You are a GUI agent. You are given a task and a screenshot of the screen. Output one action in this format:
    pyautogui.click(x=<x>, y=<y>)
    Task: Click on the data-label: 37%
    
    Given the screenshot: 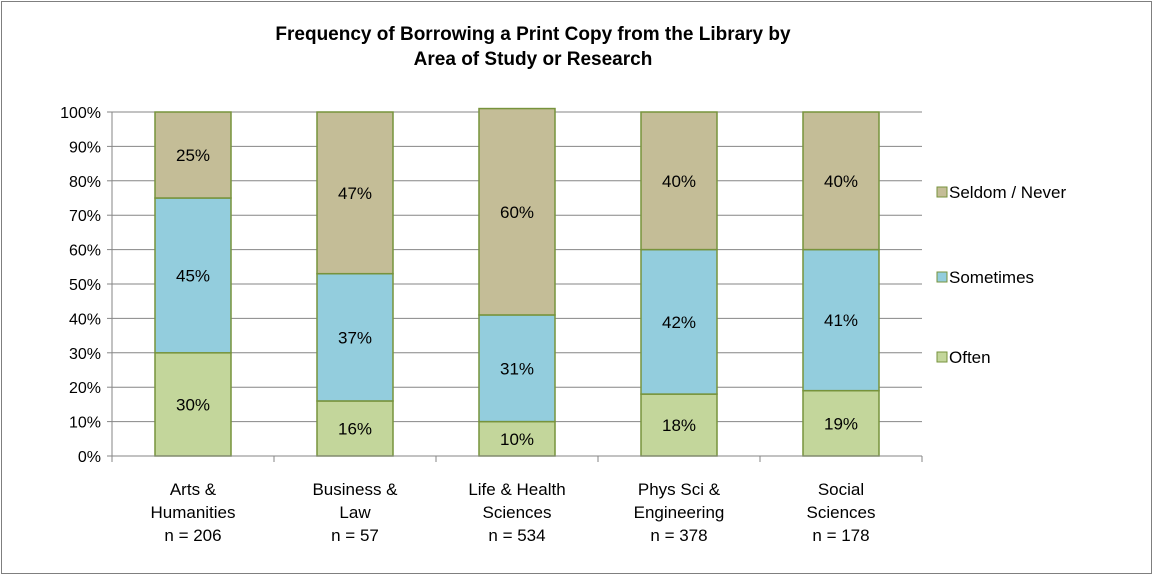 What is the action you would take?
    pyautogui.click(x=355, y=337)
    